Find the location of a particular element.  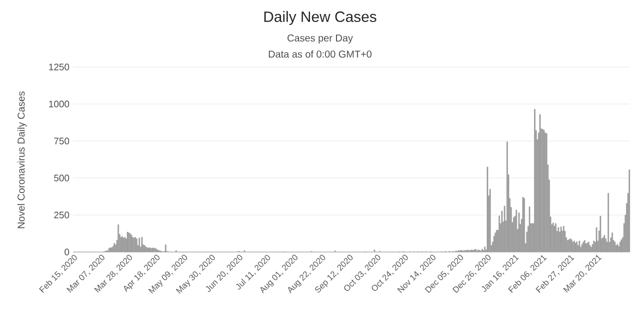

y-tick-label: 1000 is located at coordinates (59, 104).